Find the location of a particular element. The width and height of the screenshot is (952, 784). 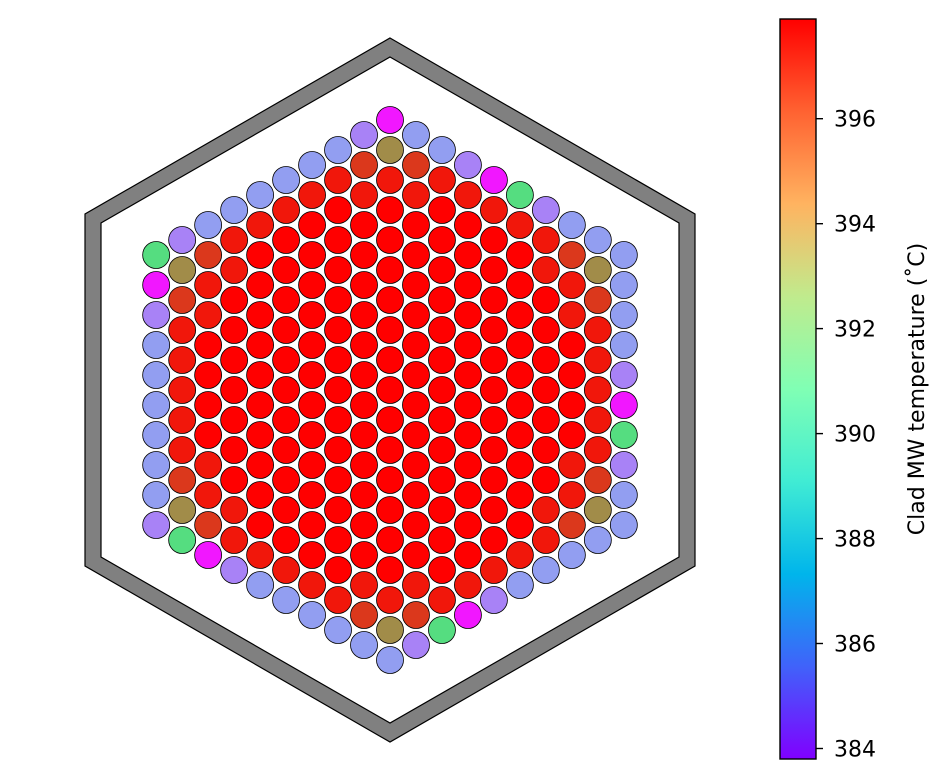

colorbar-gradient-bar is located at coordinates (798, 389).